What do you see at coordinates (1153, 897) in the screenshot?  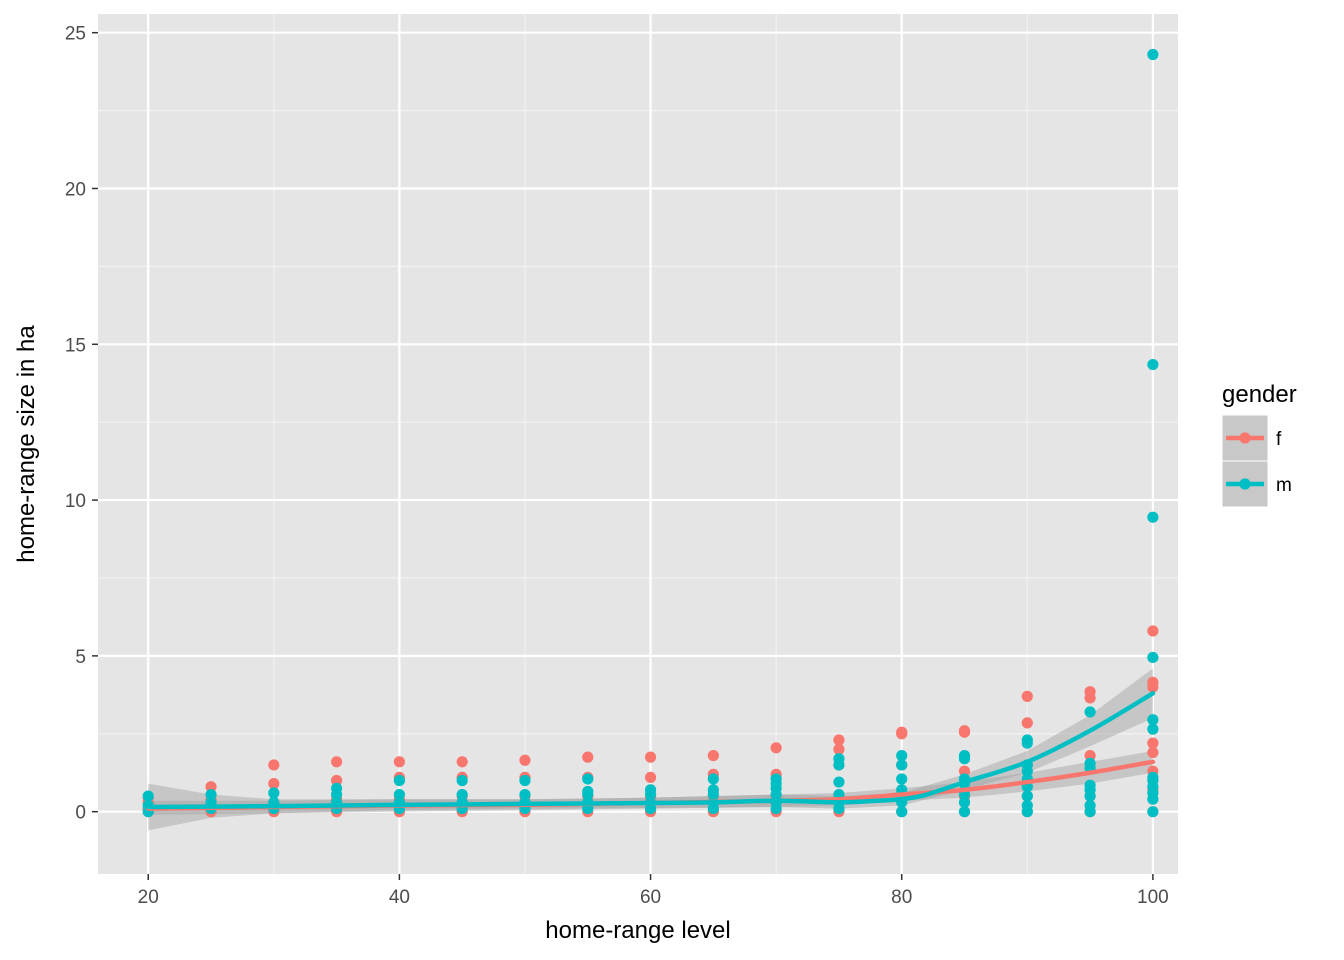 I see `x-tick-label: 100` at bounding box center [1153, 897].